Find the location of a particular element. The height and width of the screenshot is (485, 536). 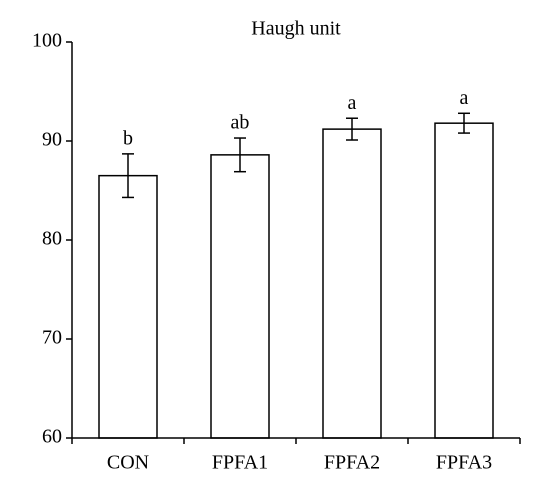

y-tick-label: 90 is located at coordinates (52, 140).